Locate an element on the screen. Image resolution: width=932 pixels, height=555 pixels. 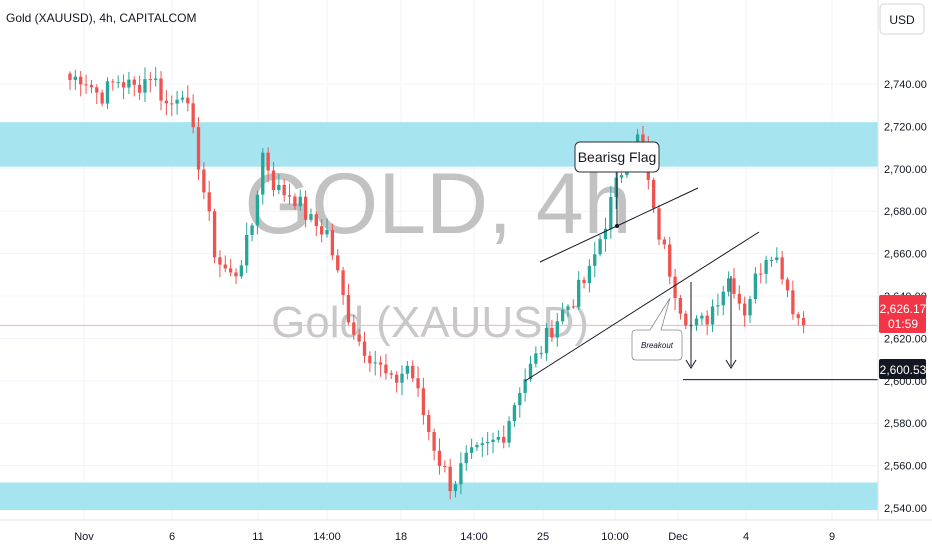
target-arrow-2-head is located at coordinates (731, 364).